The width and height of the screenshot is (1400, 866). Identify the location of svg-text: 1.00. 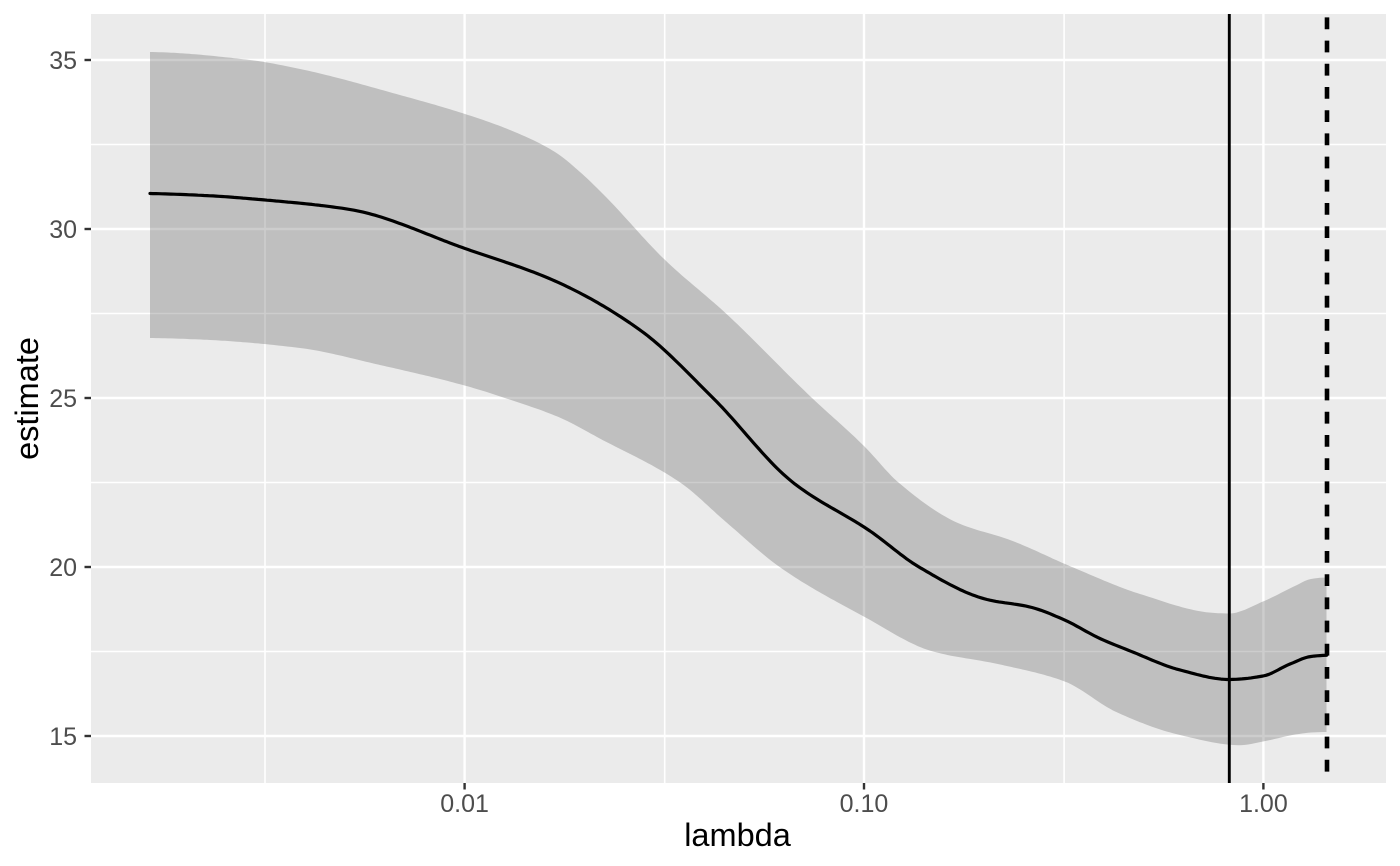
(1263, 804).